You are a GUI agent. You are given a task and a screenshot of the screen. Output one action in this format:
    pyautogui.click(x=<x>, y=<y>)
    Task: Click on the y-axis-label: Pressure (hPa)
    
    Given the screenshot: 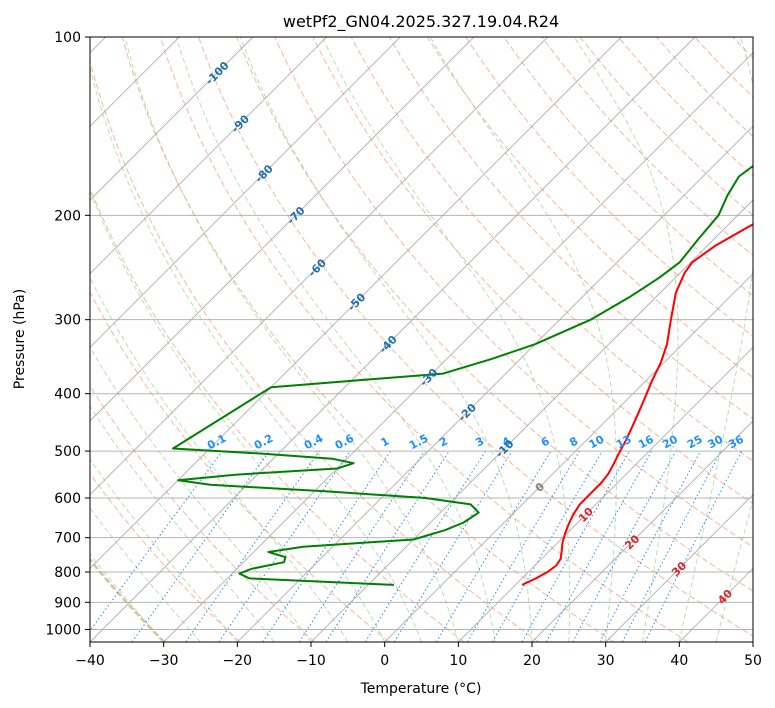 What is the action you would take?
    pyautogui.click(x=20, y=339)
    